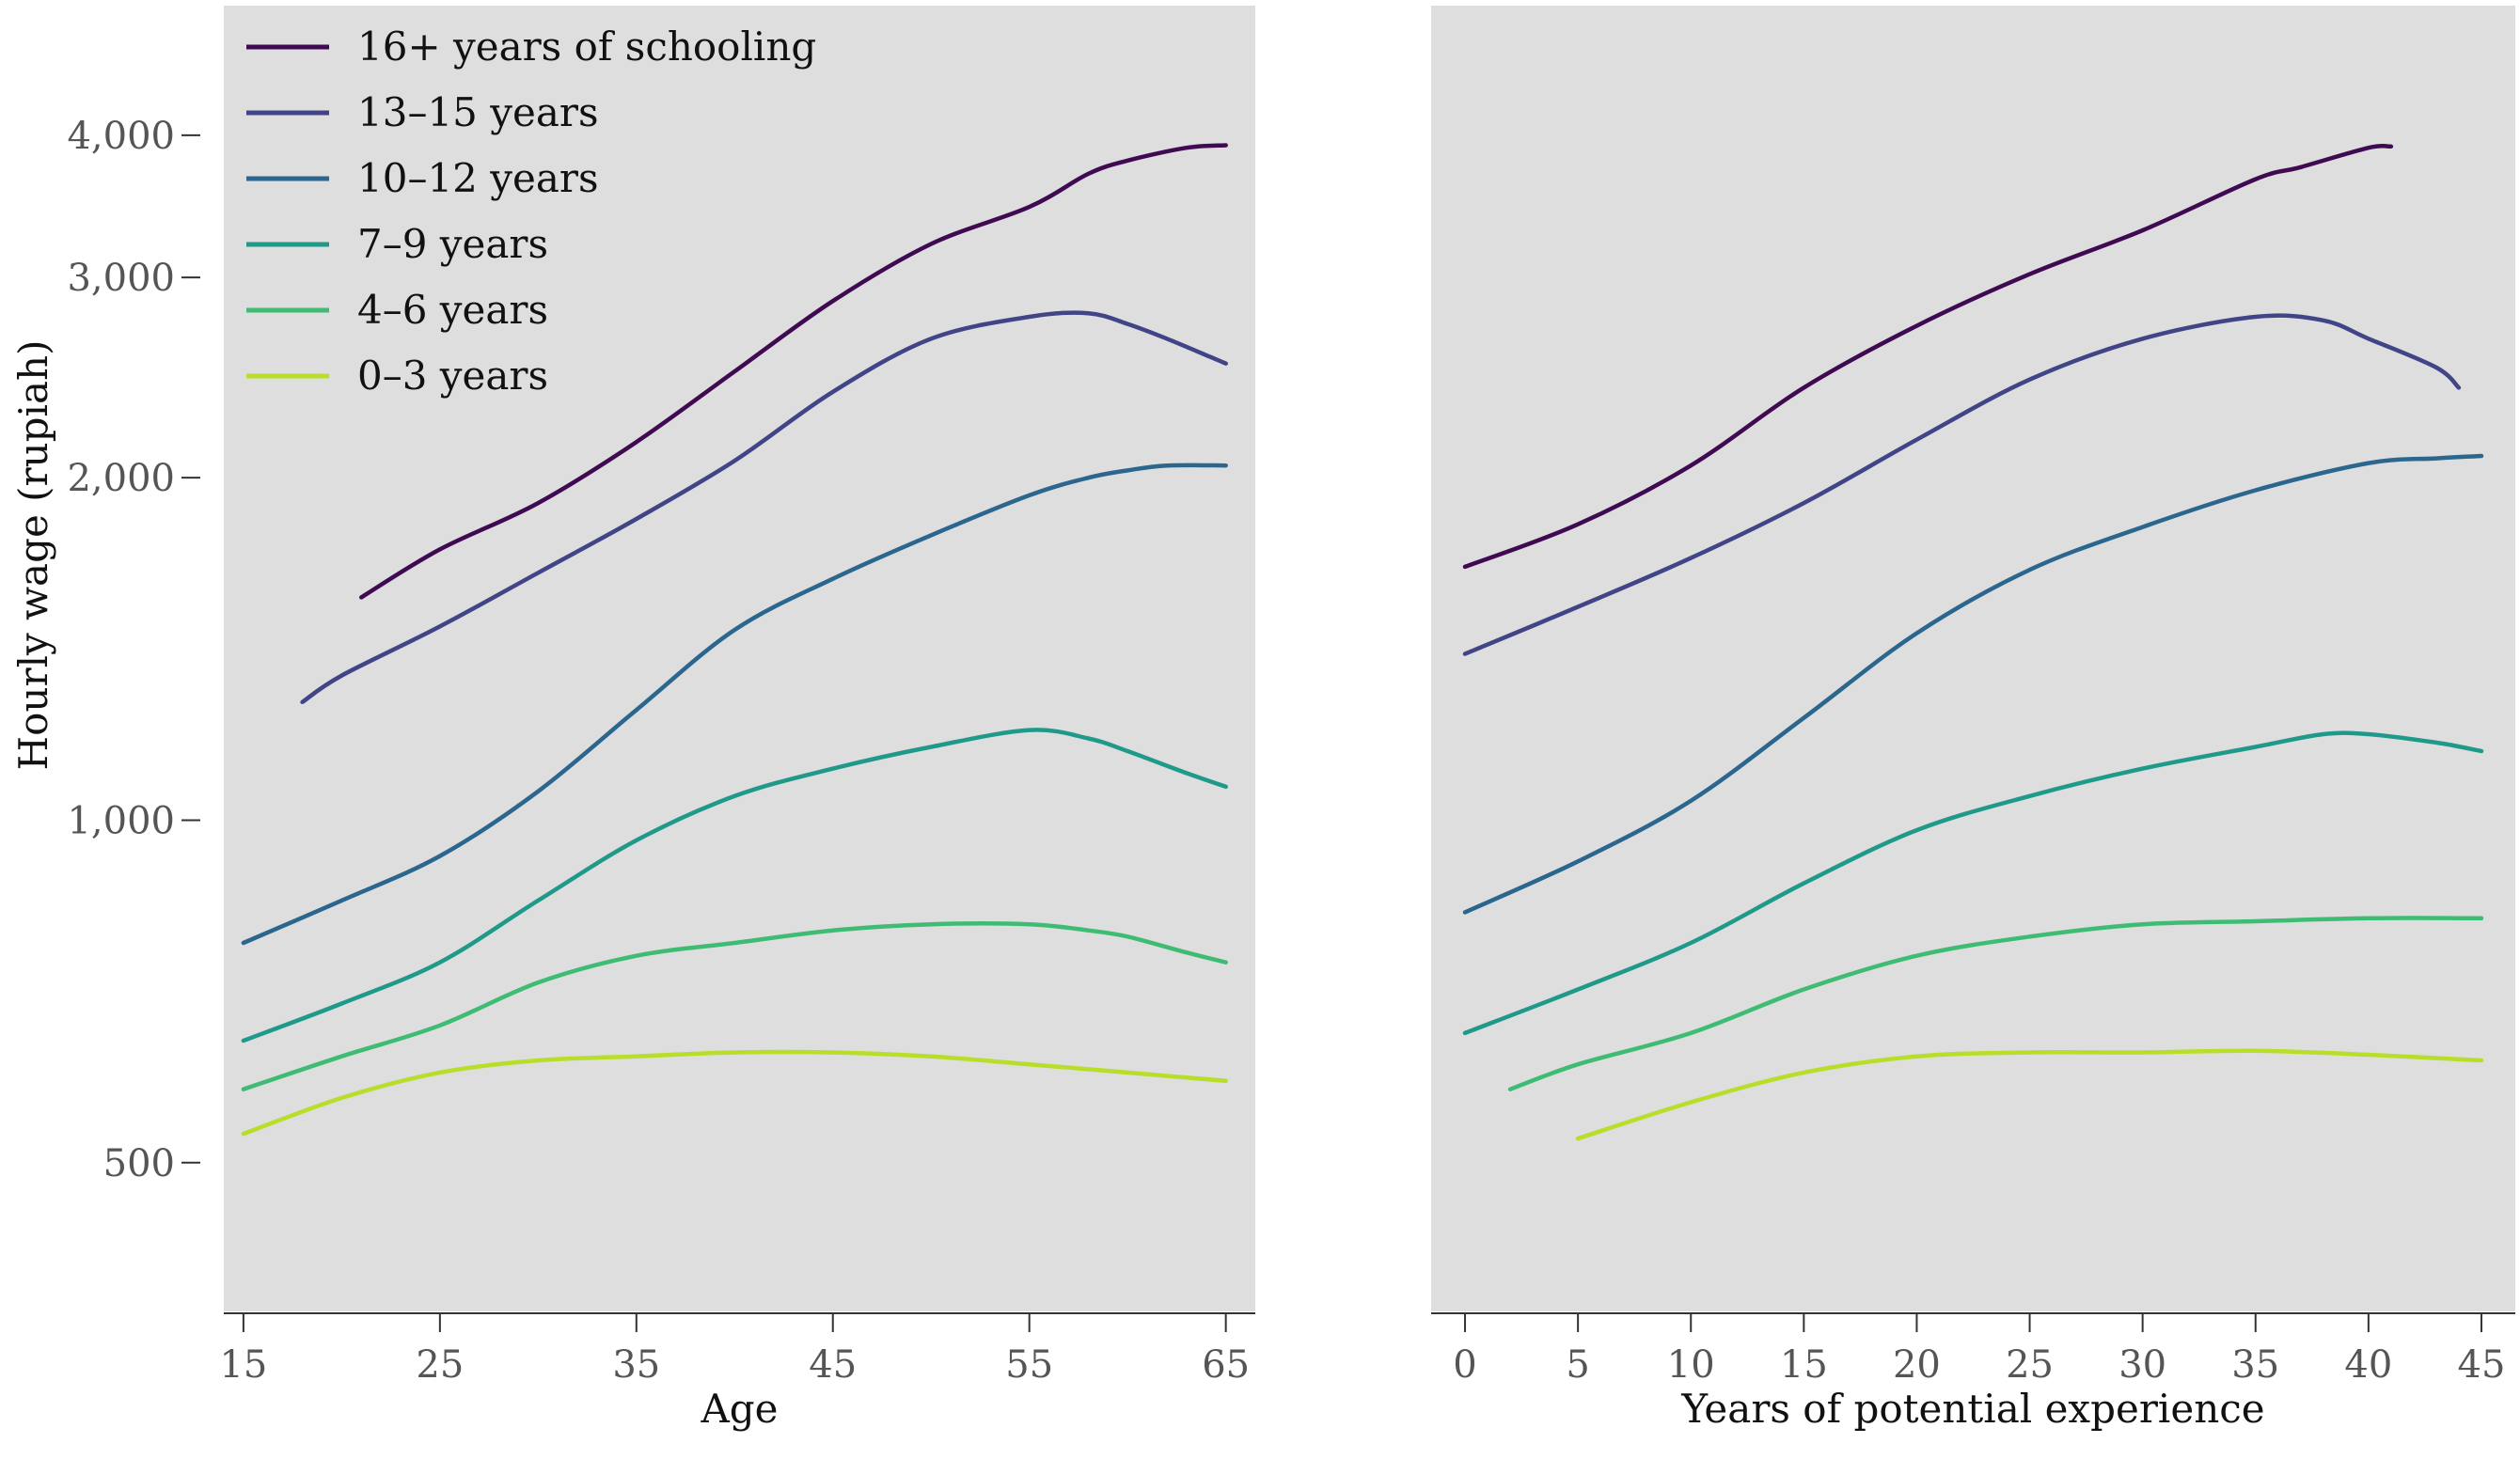 The height and width of the screenshot is (1459, 2520). Describe the element at coordinates (586, 47) in the screenshot. I see `legend-label-16-years-of-schooling: 16+ years of schooling` at that location.